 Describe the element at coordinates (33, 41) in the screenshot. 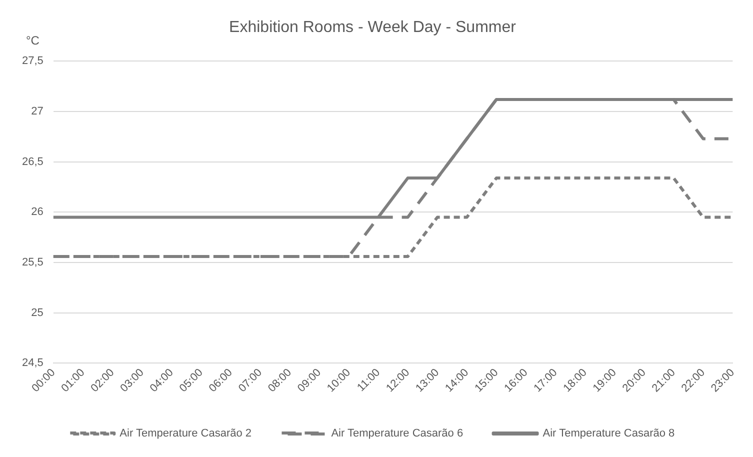

I see `y-axis-title: °C` at that location.